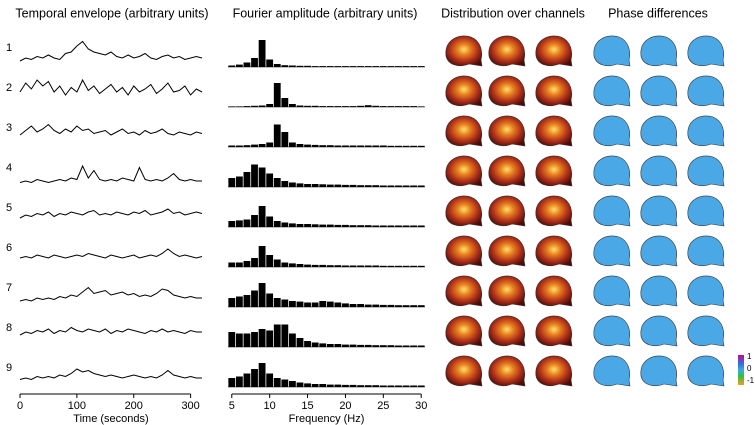 Image resolution: width=755 pixels, height=425 pixels. I want to click on row-label: 8, so click(9, 328).